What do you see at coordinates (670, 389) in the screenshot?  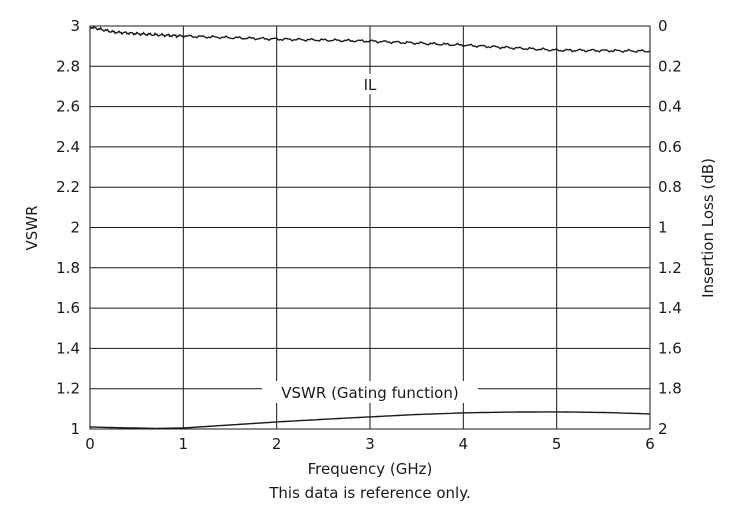 I see `y2-tick-label: 1.8` at bounding box center [670, 389].